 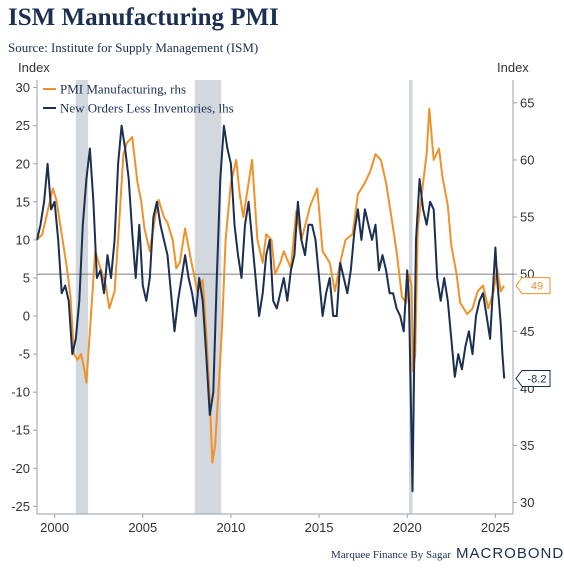 What do you see at coordinates (20, 430) in the screenshot?
I see `left-tick-label: -15` at bounding box center [20, 430].